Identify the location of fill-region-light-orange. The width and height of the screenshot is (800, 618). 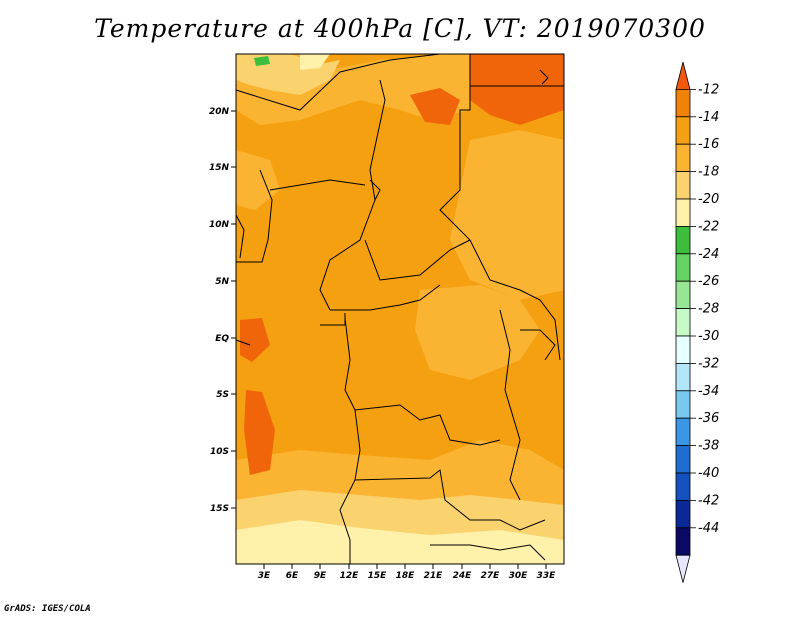
(258, 180).